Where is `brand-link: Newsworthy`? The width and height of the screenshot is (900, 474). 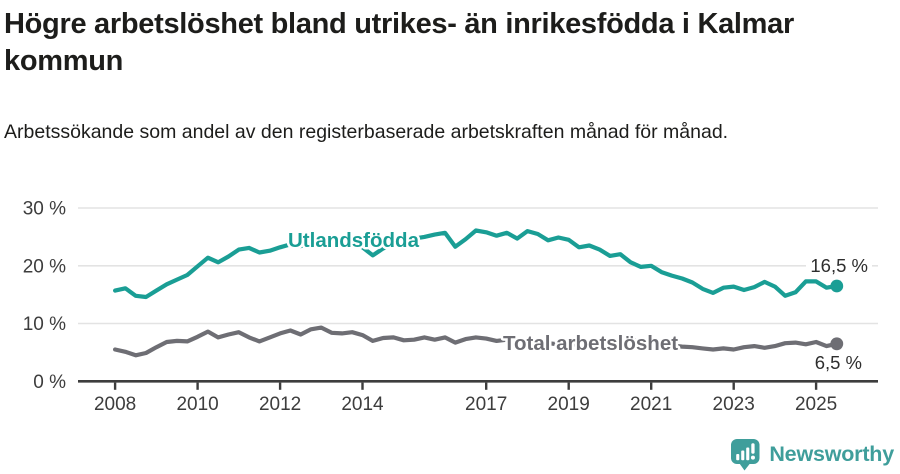 brand-link: Newsworthy is located at coordinates (812, 454).